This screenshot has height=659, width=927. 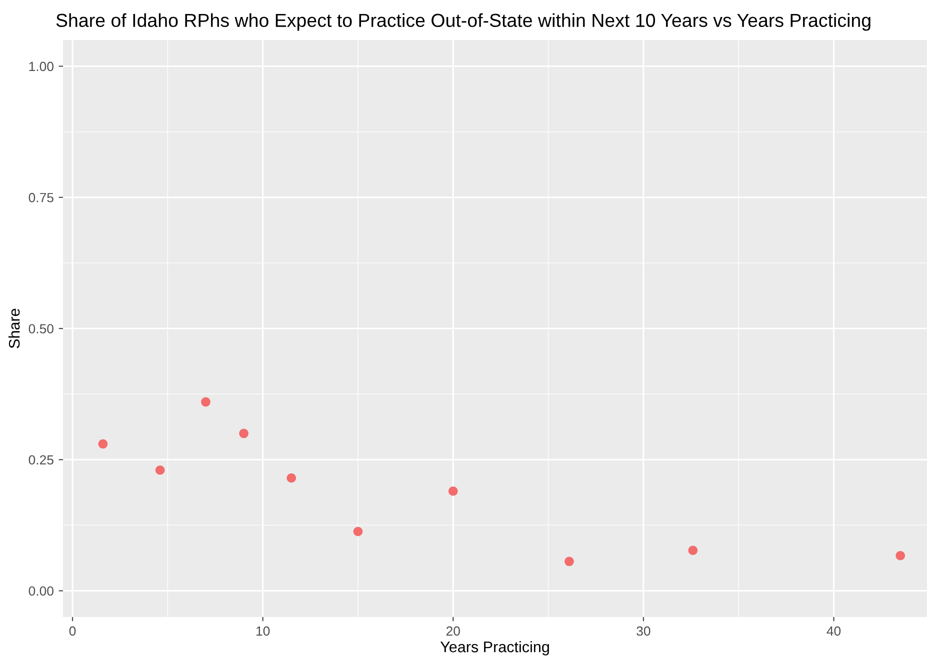 I want to click on y-tick-label: 0.75, so click(x=41, y=197).